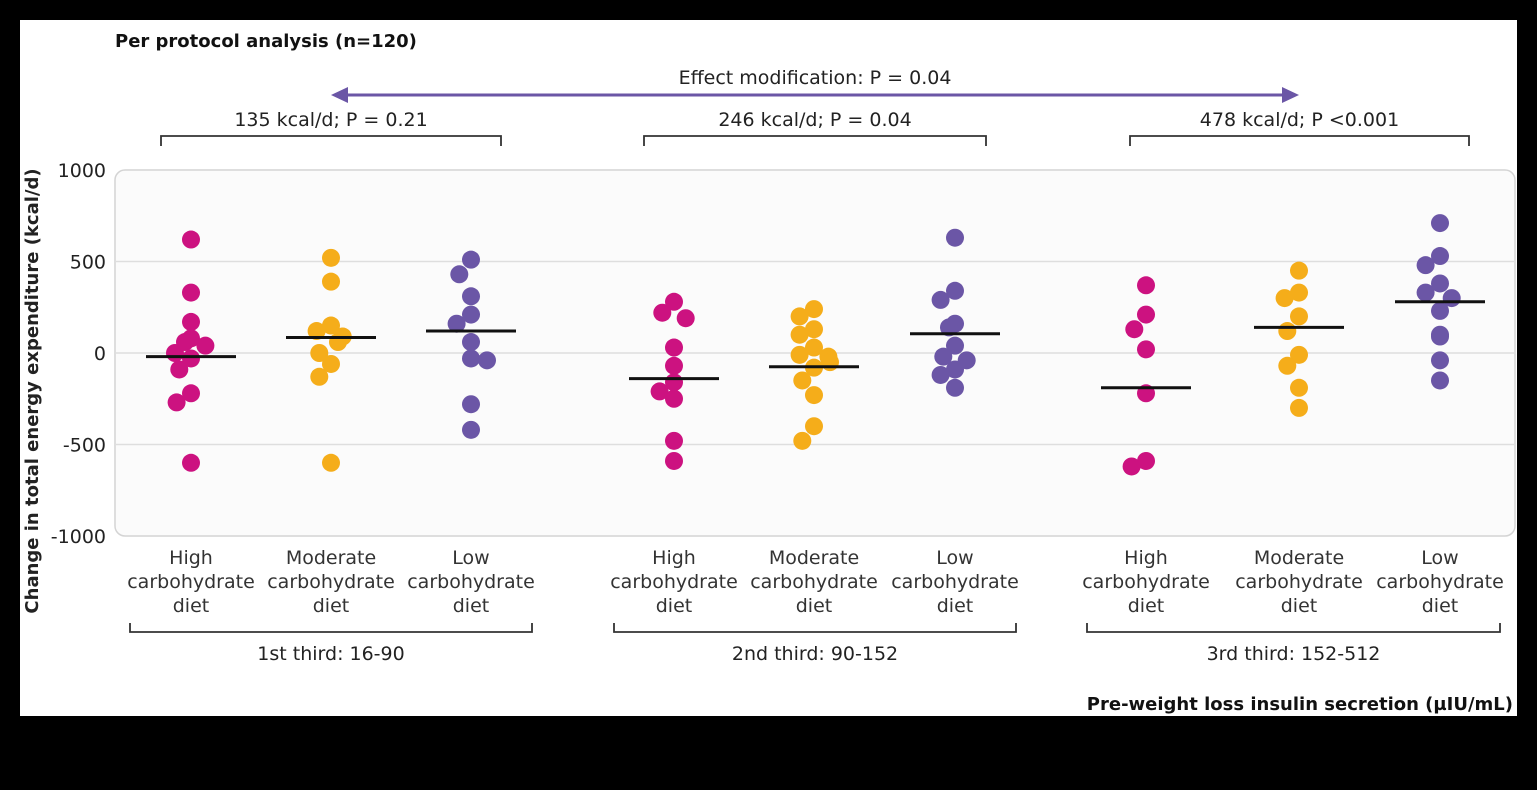 The image size is (1537, 790). Describe the element at coordinates (82, 171) in the screenshot. I see `y-tick-label: 1000` at that location.